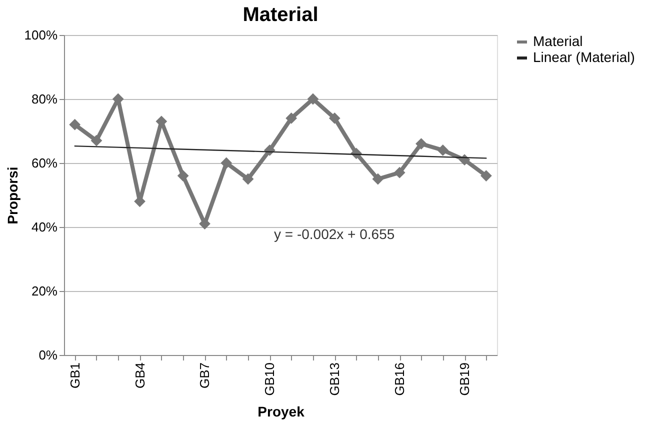  I want to click on y-tick-label: 80%, so click(44, 99).